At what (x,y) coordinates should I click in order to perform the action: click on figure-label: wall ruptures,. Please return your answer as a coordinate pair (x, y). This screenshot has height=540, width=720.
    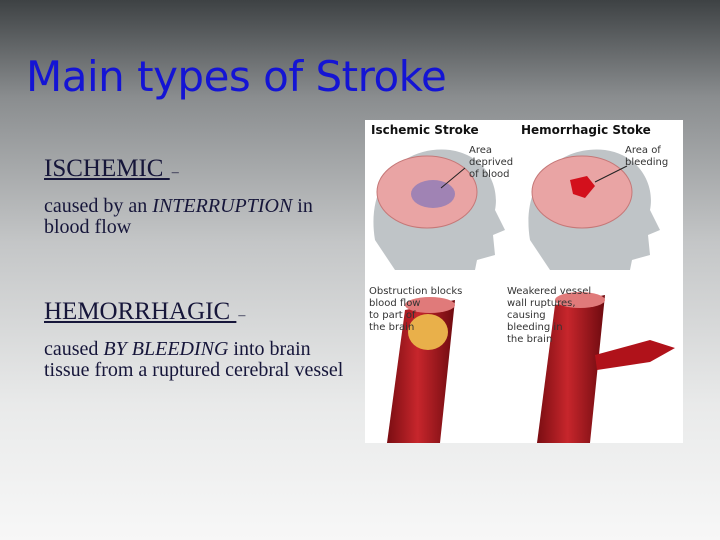
    Looking at the image, I should click on (541, 303).